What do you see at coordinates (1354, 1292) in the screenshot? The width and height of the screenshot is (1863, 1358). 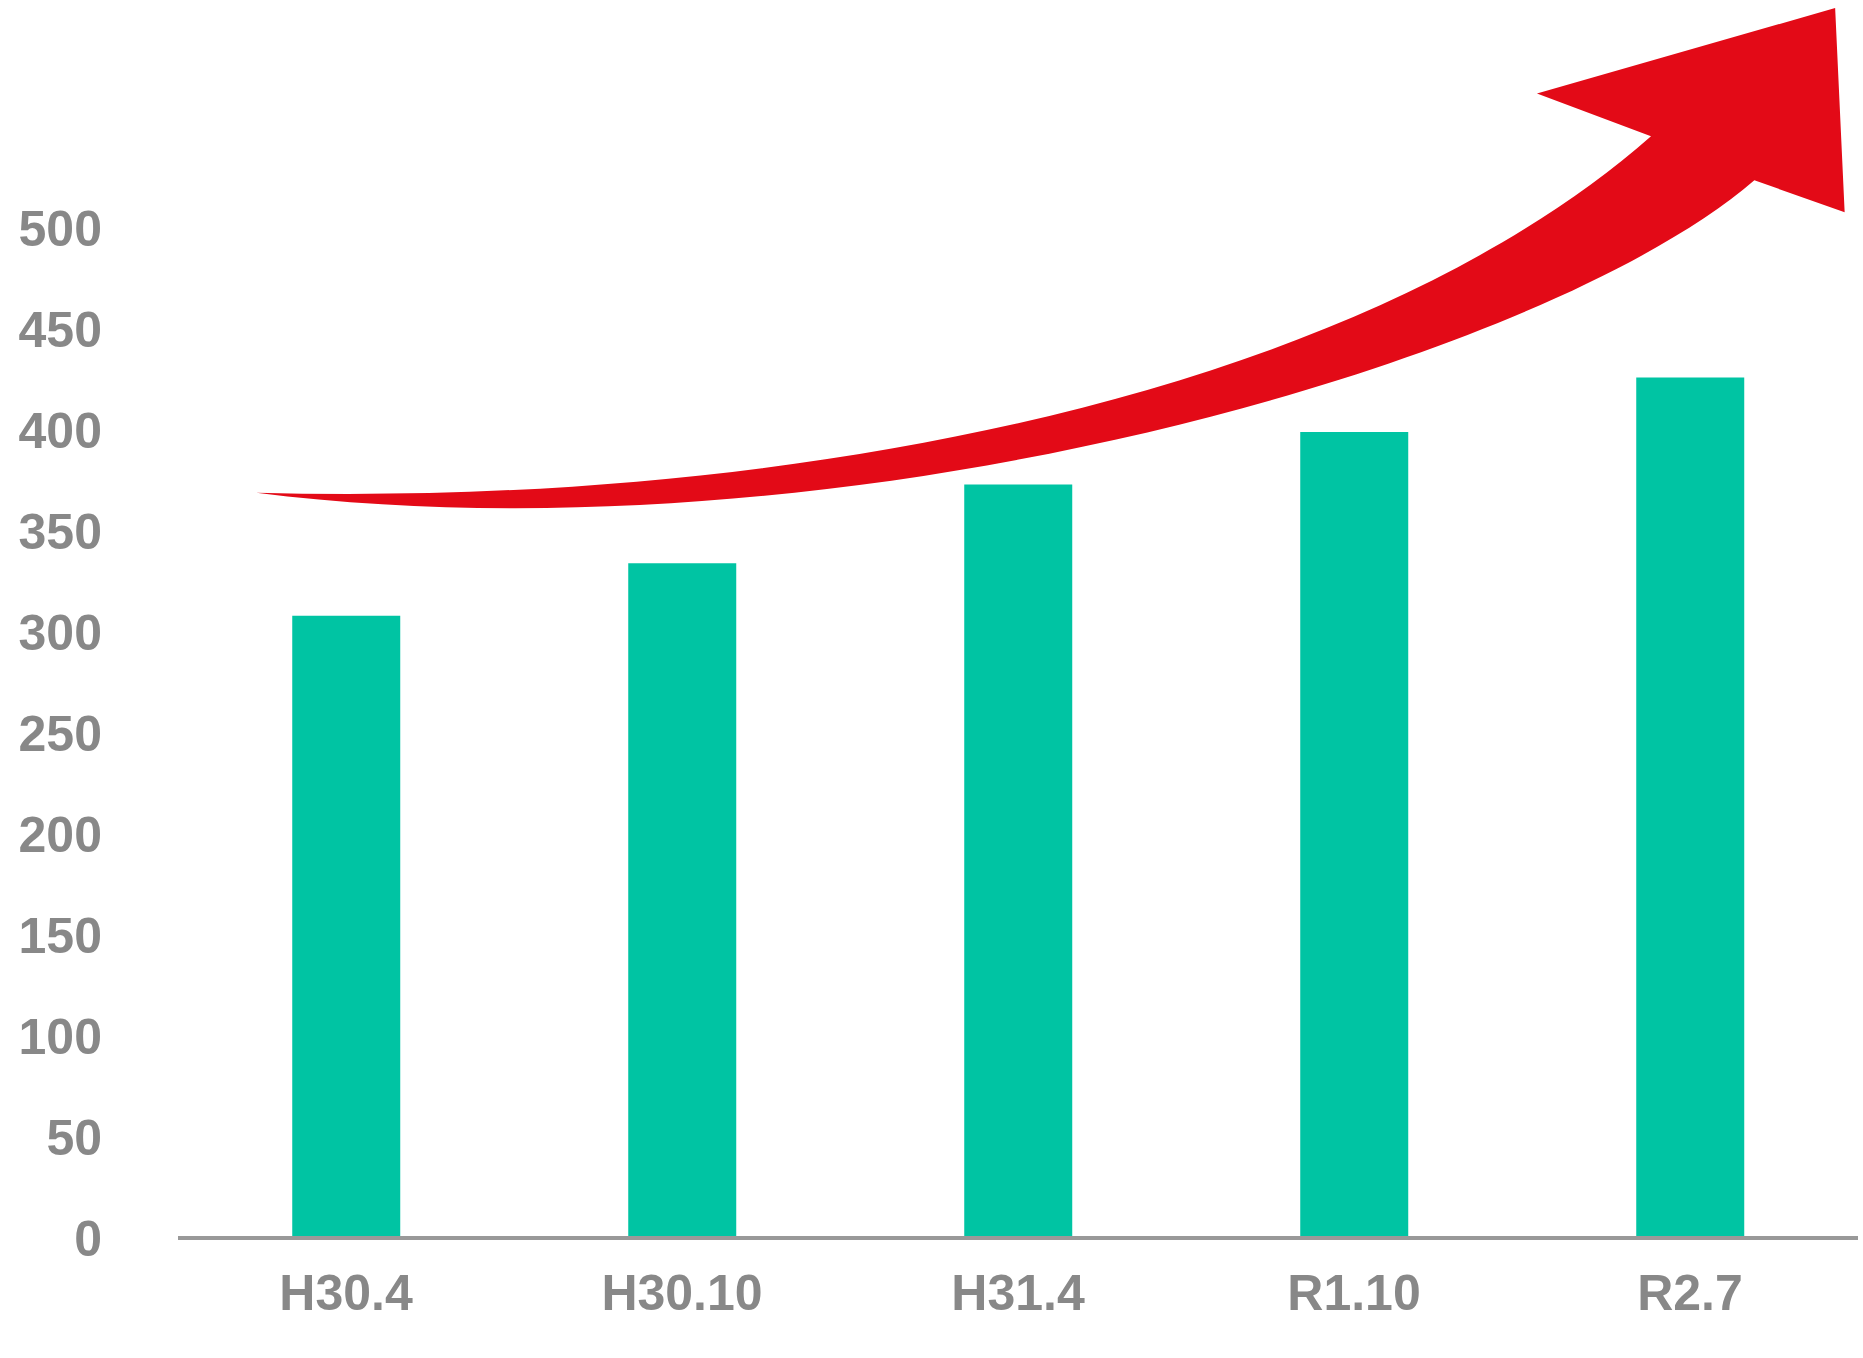 I see `x-tick-label: R1.10` at bounding box center [1354, 1292].